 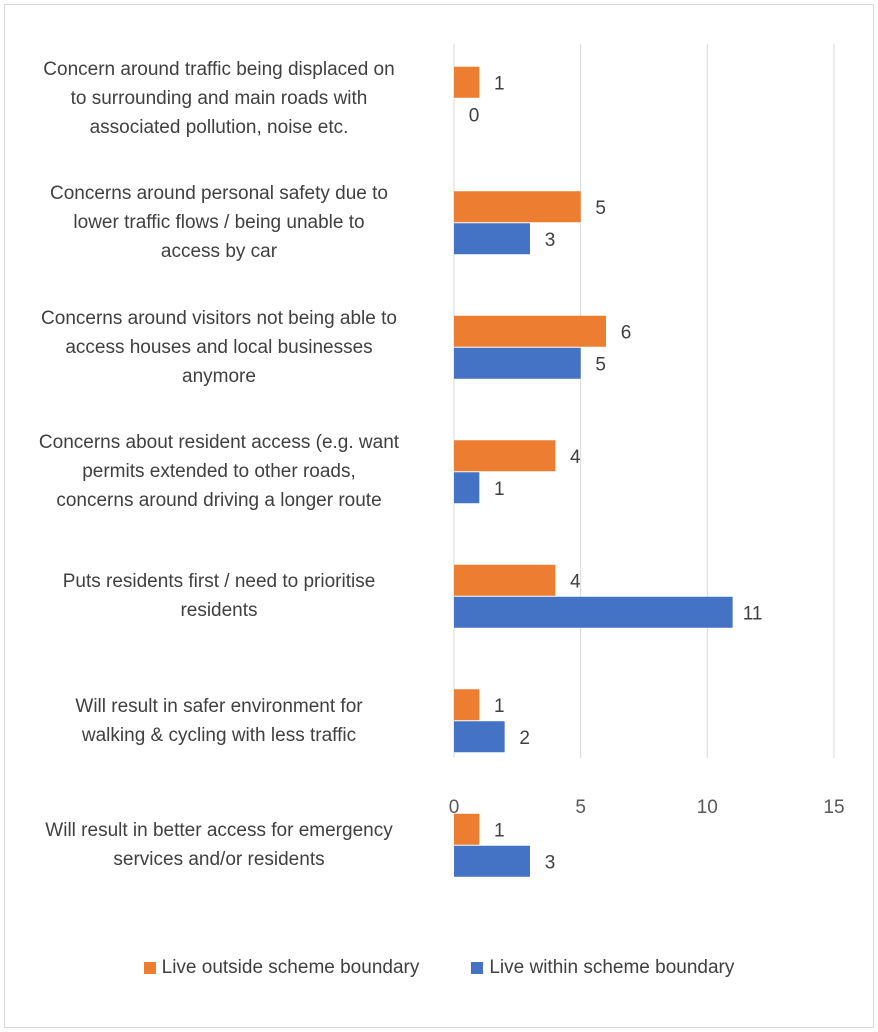 I want to click on category-label-line: to surrounding and main roads with, so click(x=219, y=98).